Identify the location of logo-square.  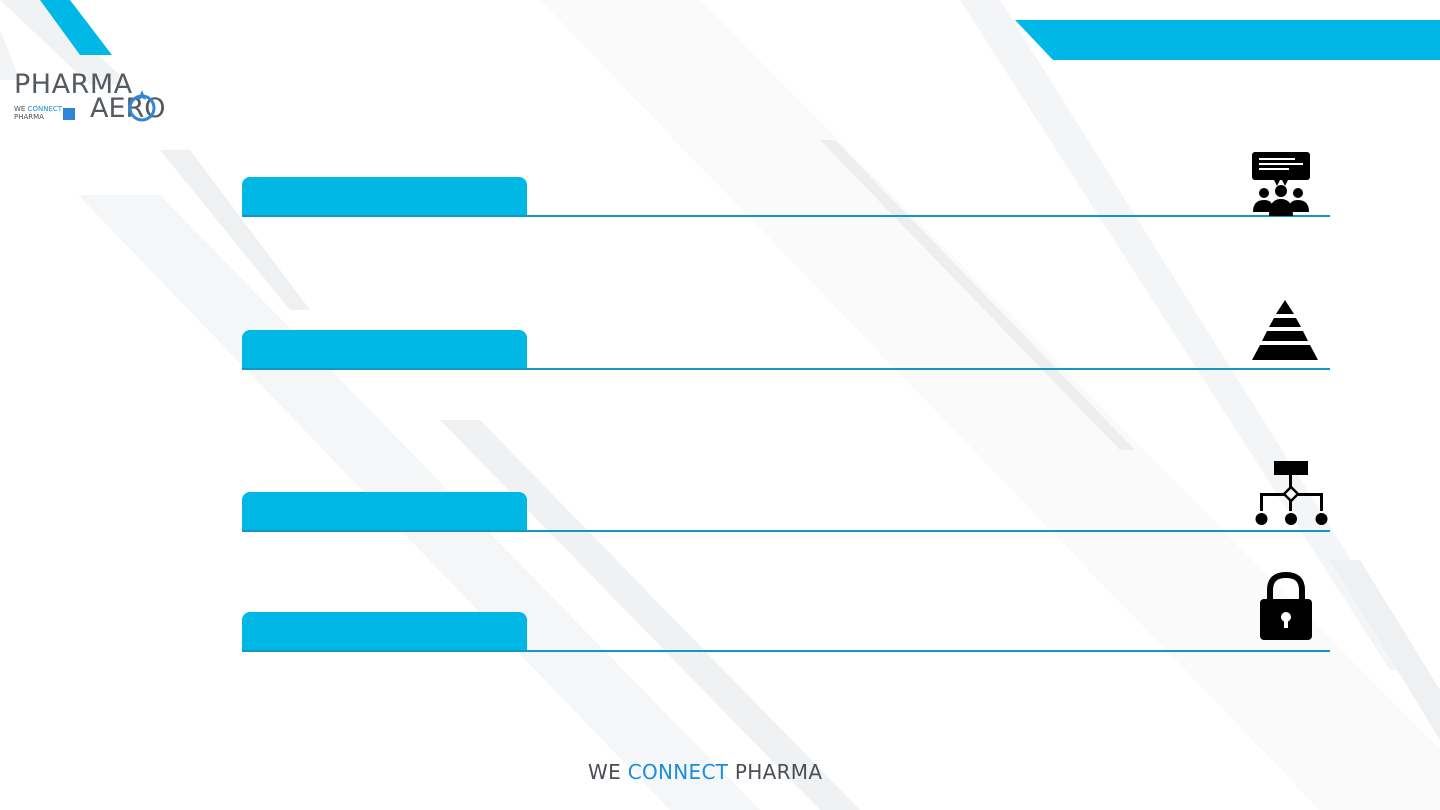
(69, 114).